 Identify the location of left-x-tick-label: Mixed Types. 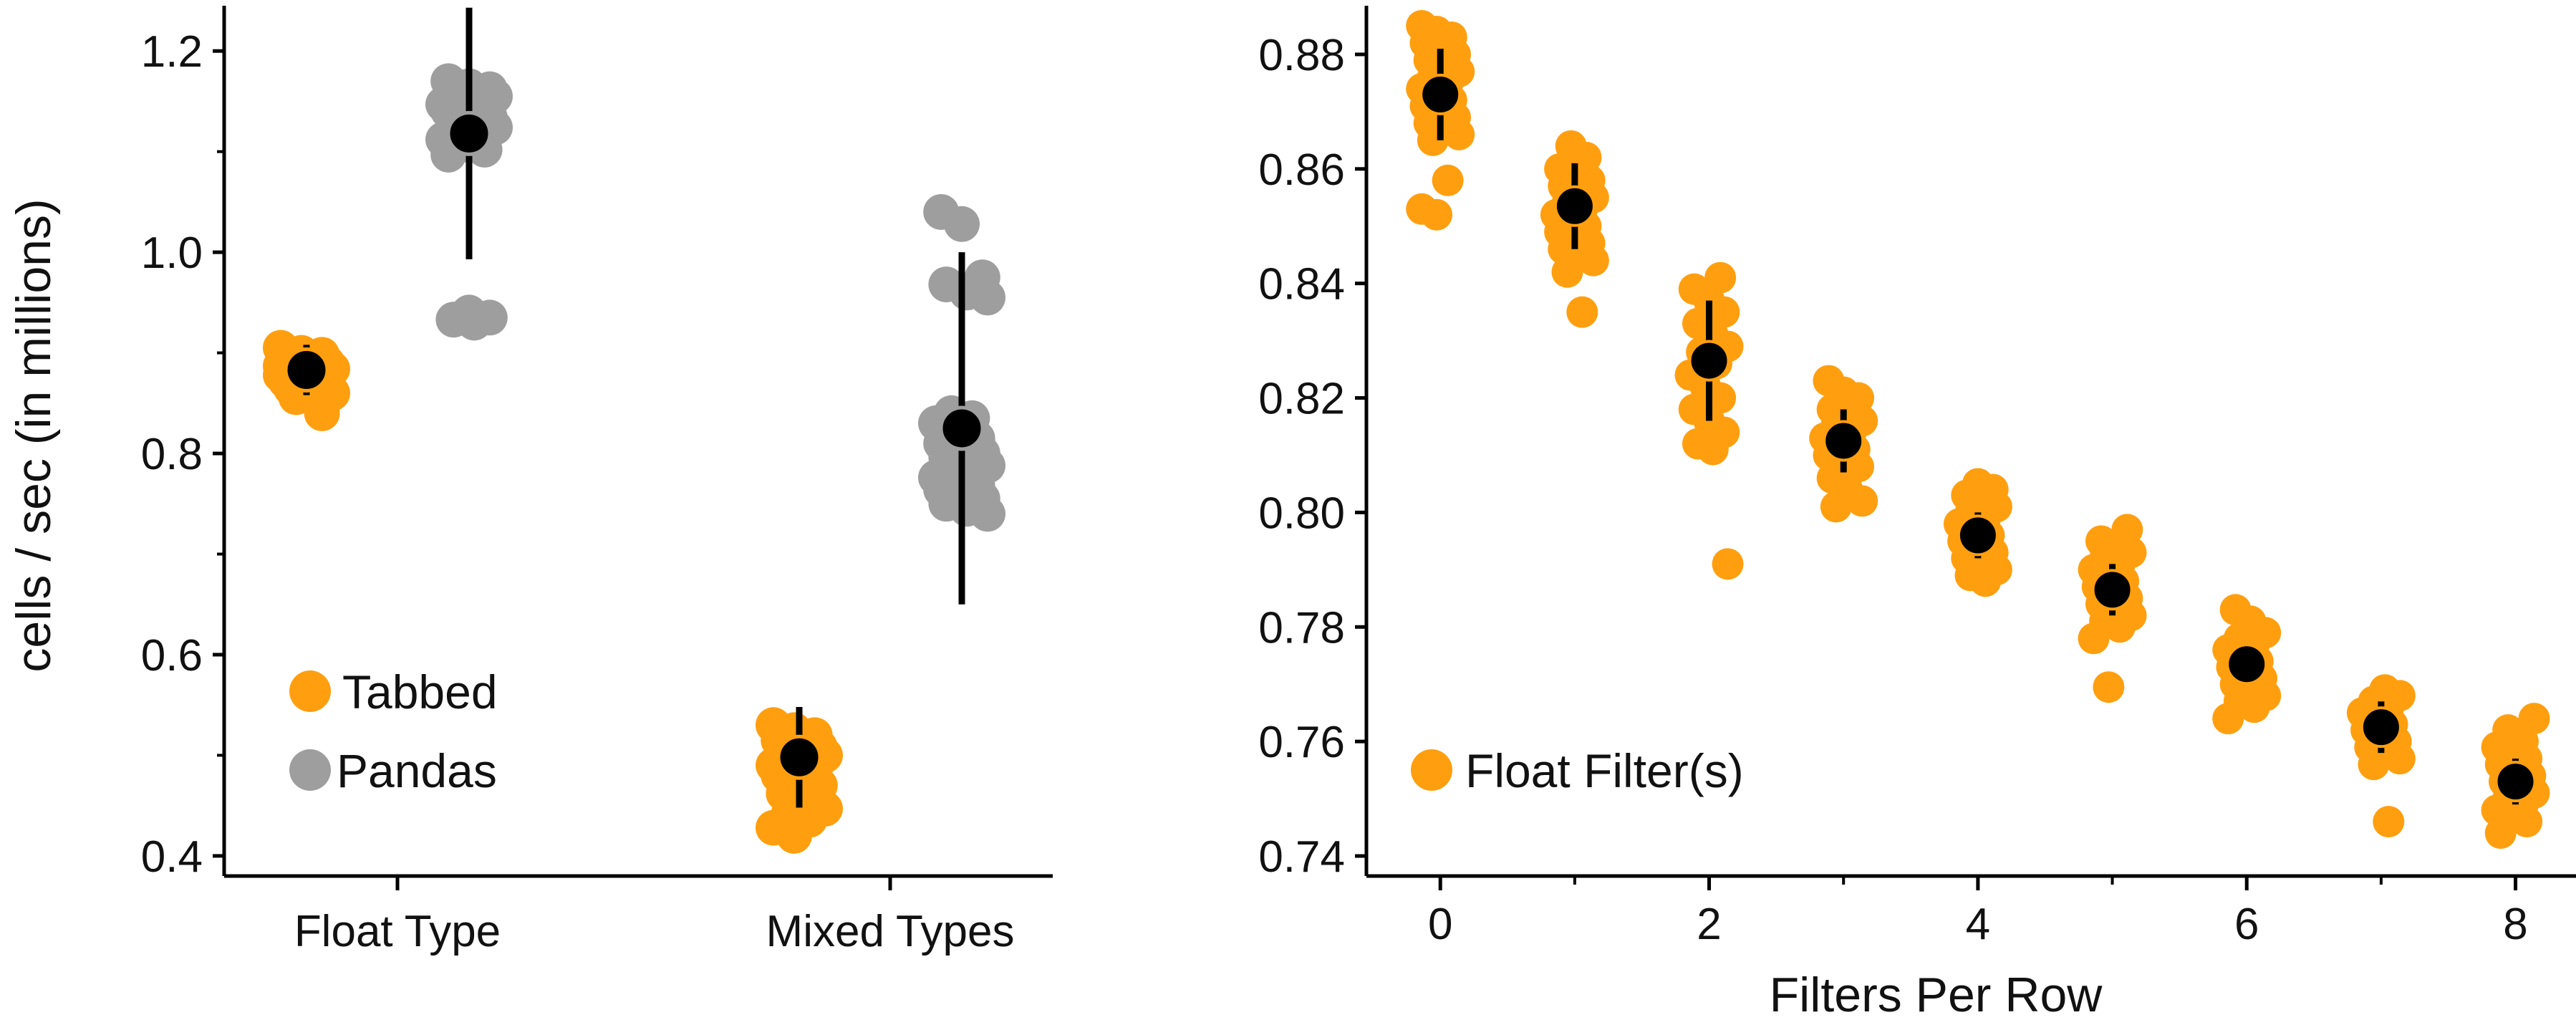
(891, 931).